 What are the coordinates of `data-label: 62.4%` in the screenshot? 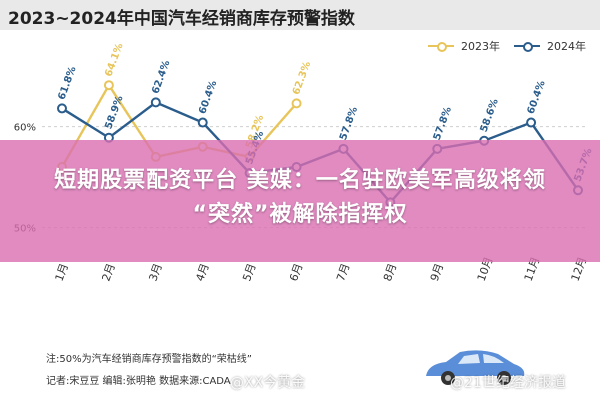 It's located at (161, 77).